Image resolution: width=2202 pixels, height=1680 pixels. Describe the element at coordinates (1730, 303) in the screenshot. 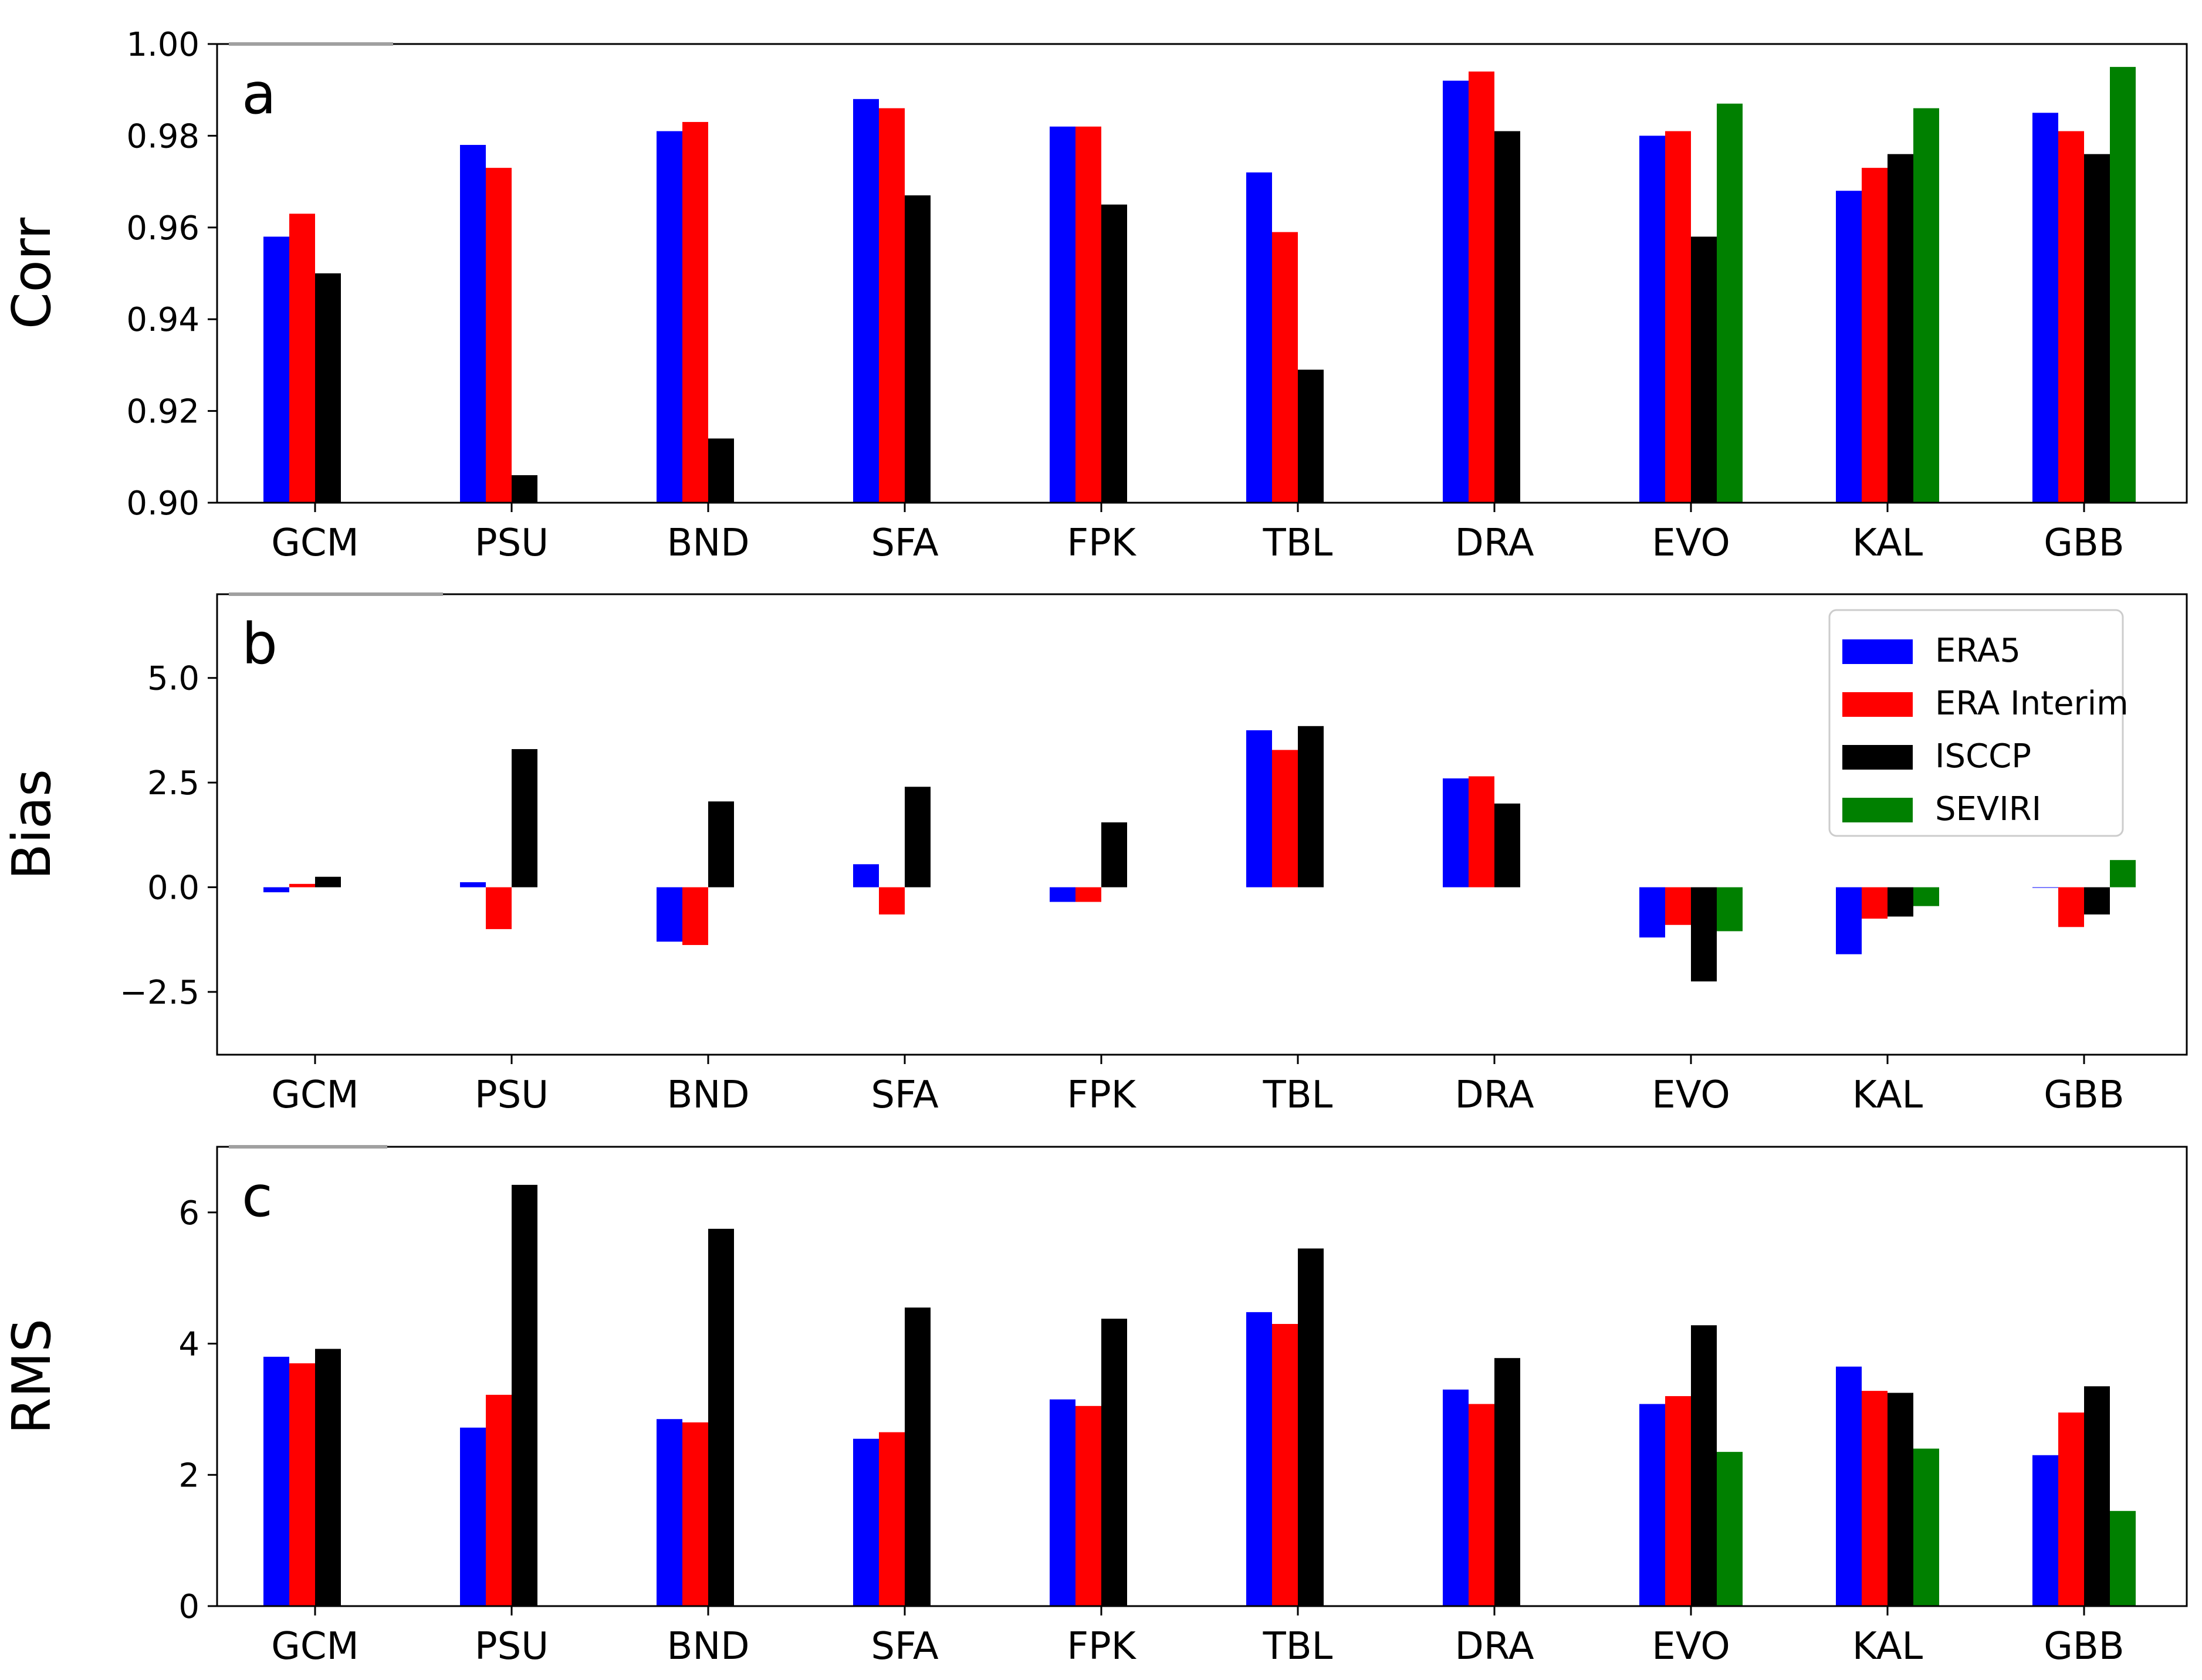

I see `bar-a-seviri-evo` at that location.